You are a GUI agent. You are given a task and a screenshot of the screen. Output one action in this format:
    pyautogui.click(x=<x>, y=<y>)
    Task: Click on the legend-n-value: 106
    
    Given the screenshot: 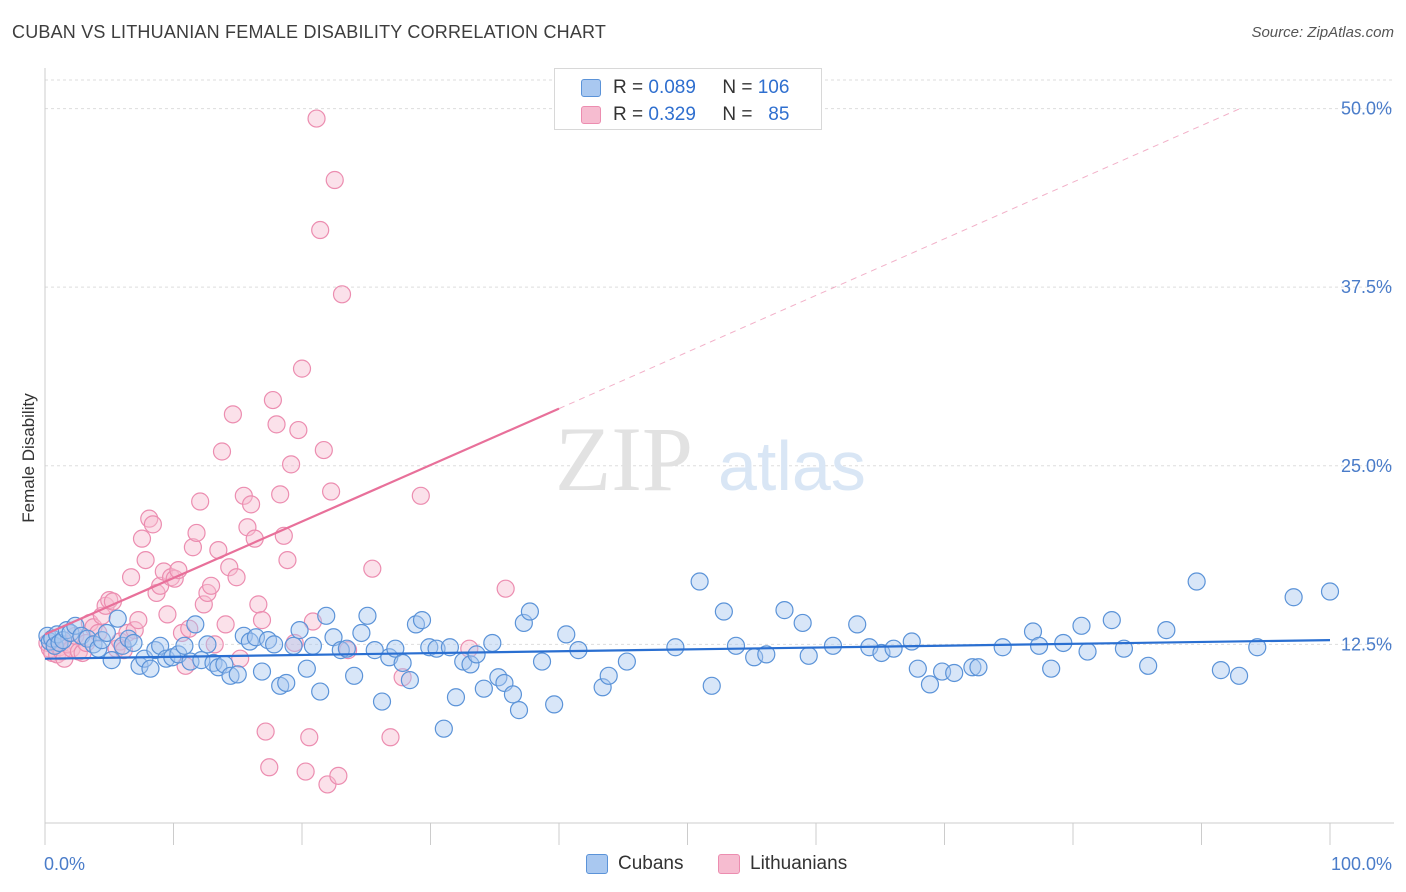 What is the action you would take?
    pyautogui.click(x=773, y=87)
    